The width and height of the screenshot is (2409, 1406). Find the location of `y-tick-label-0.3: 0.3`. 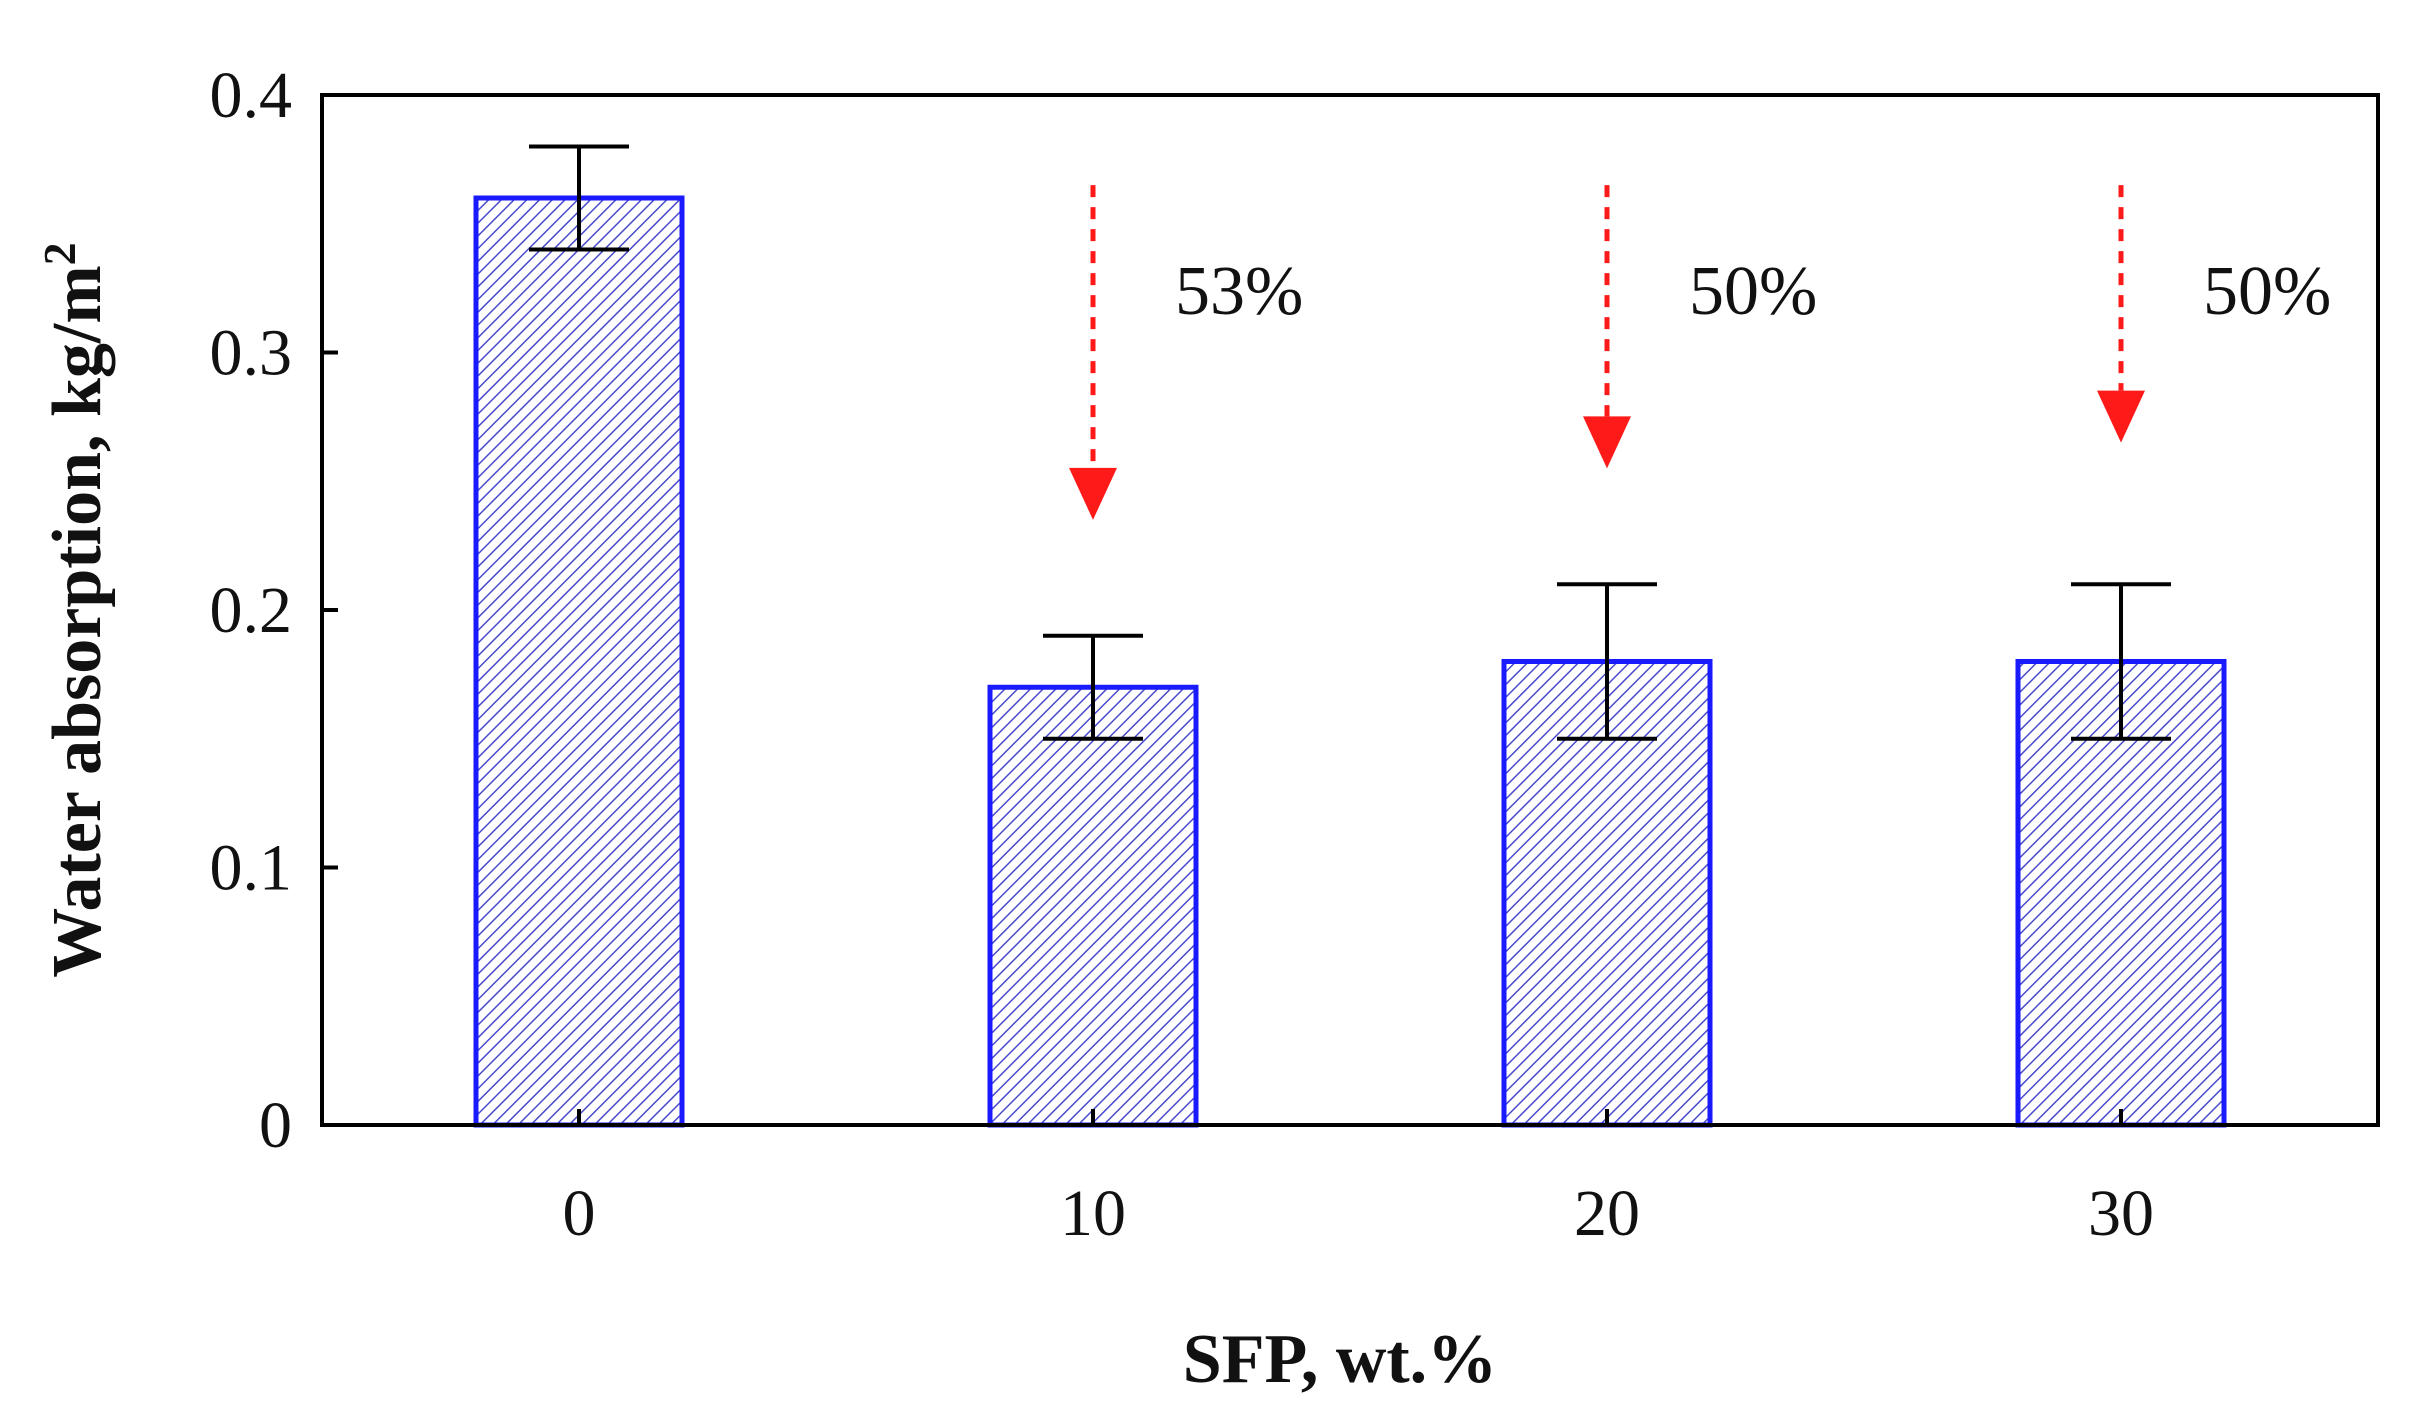

y-tick-label-0.3: 0.3 is located at coordinates (251, 353).